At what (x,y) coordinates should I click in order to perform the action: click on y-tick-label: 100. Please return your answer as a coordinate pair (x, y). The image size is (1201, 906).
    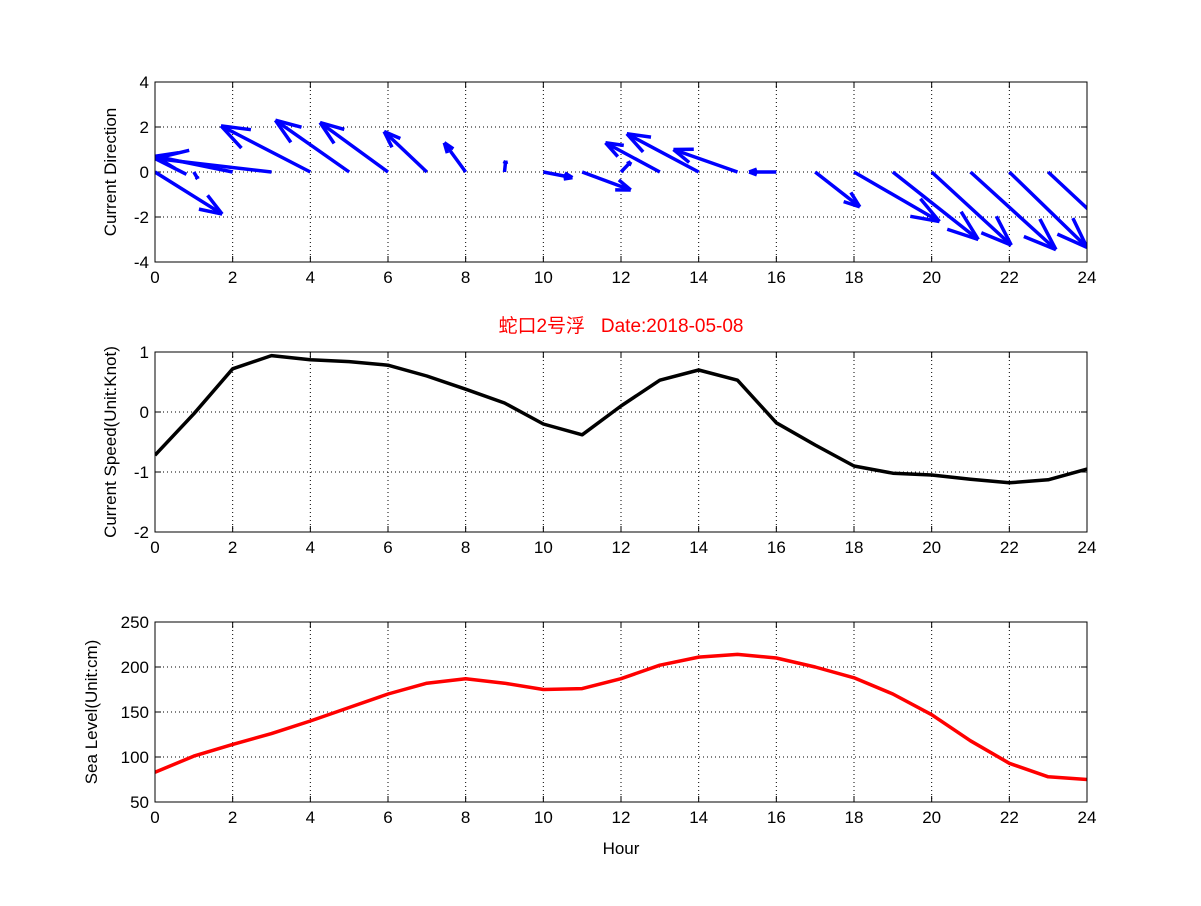
    Looking at the image, I should click on (135, 757).